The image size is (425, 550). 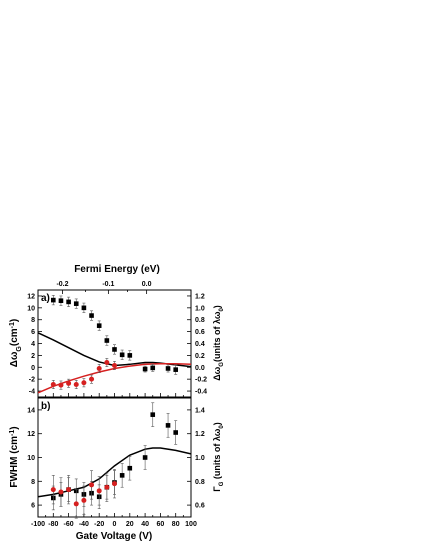 I want to click on panel-a-plot, so click(x=114, y=344).